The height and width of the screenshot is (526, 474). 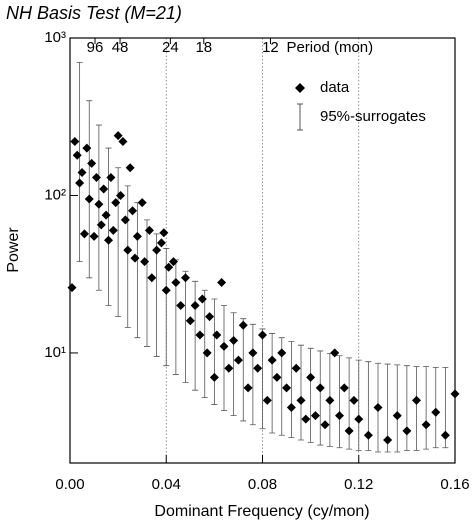 I want to click on x2-tick-label: 24, so click(x=170, y=47).